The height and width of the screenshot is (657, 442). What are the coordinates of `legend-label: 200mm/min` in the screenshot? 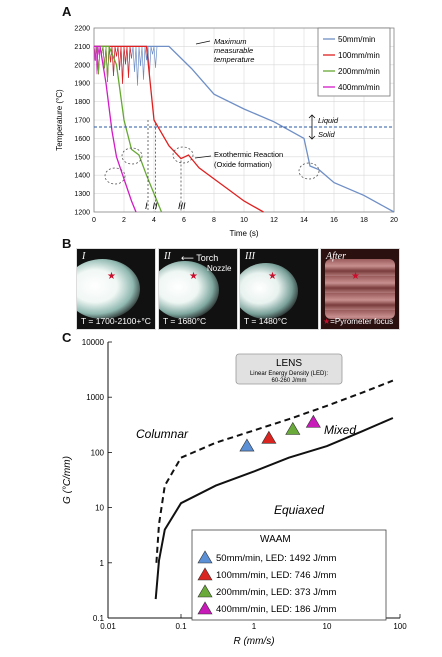 It's located at (359, 71).